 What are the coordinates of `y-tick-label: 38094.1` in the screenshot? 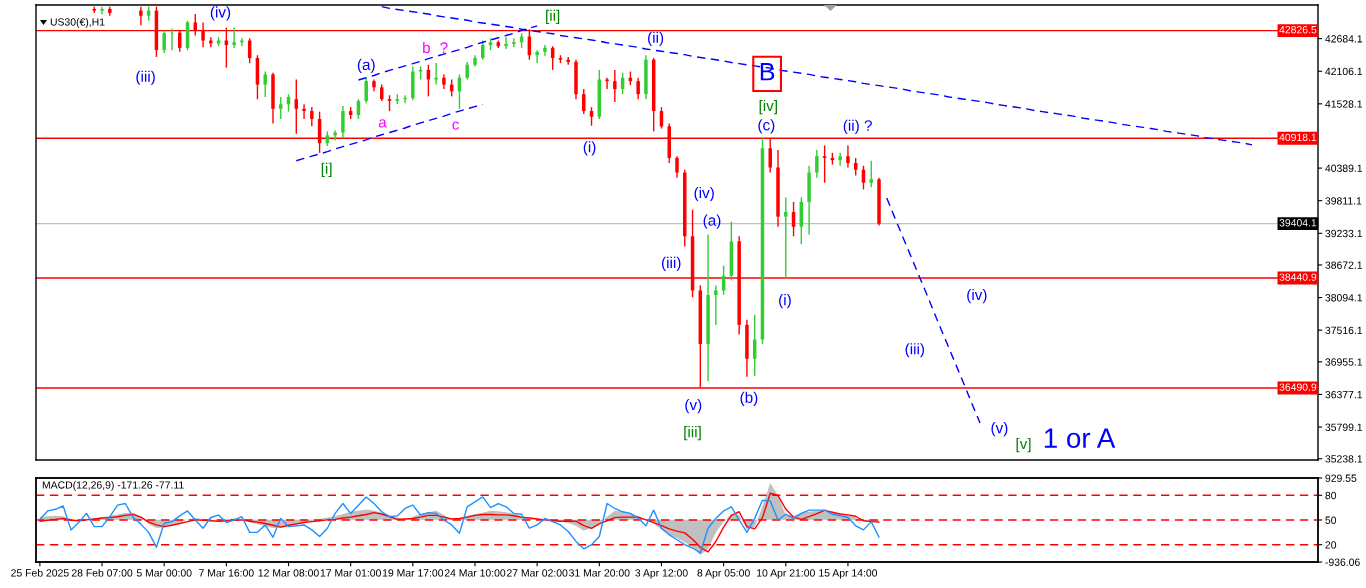 It's located at (1344, 298).